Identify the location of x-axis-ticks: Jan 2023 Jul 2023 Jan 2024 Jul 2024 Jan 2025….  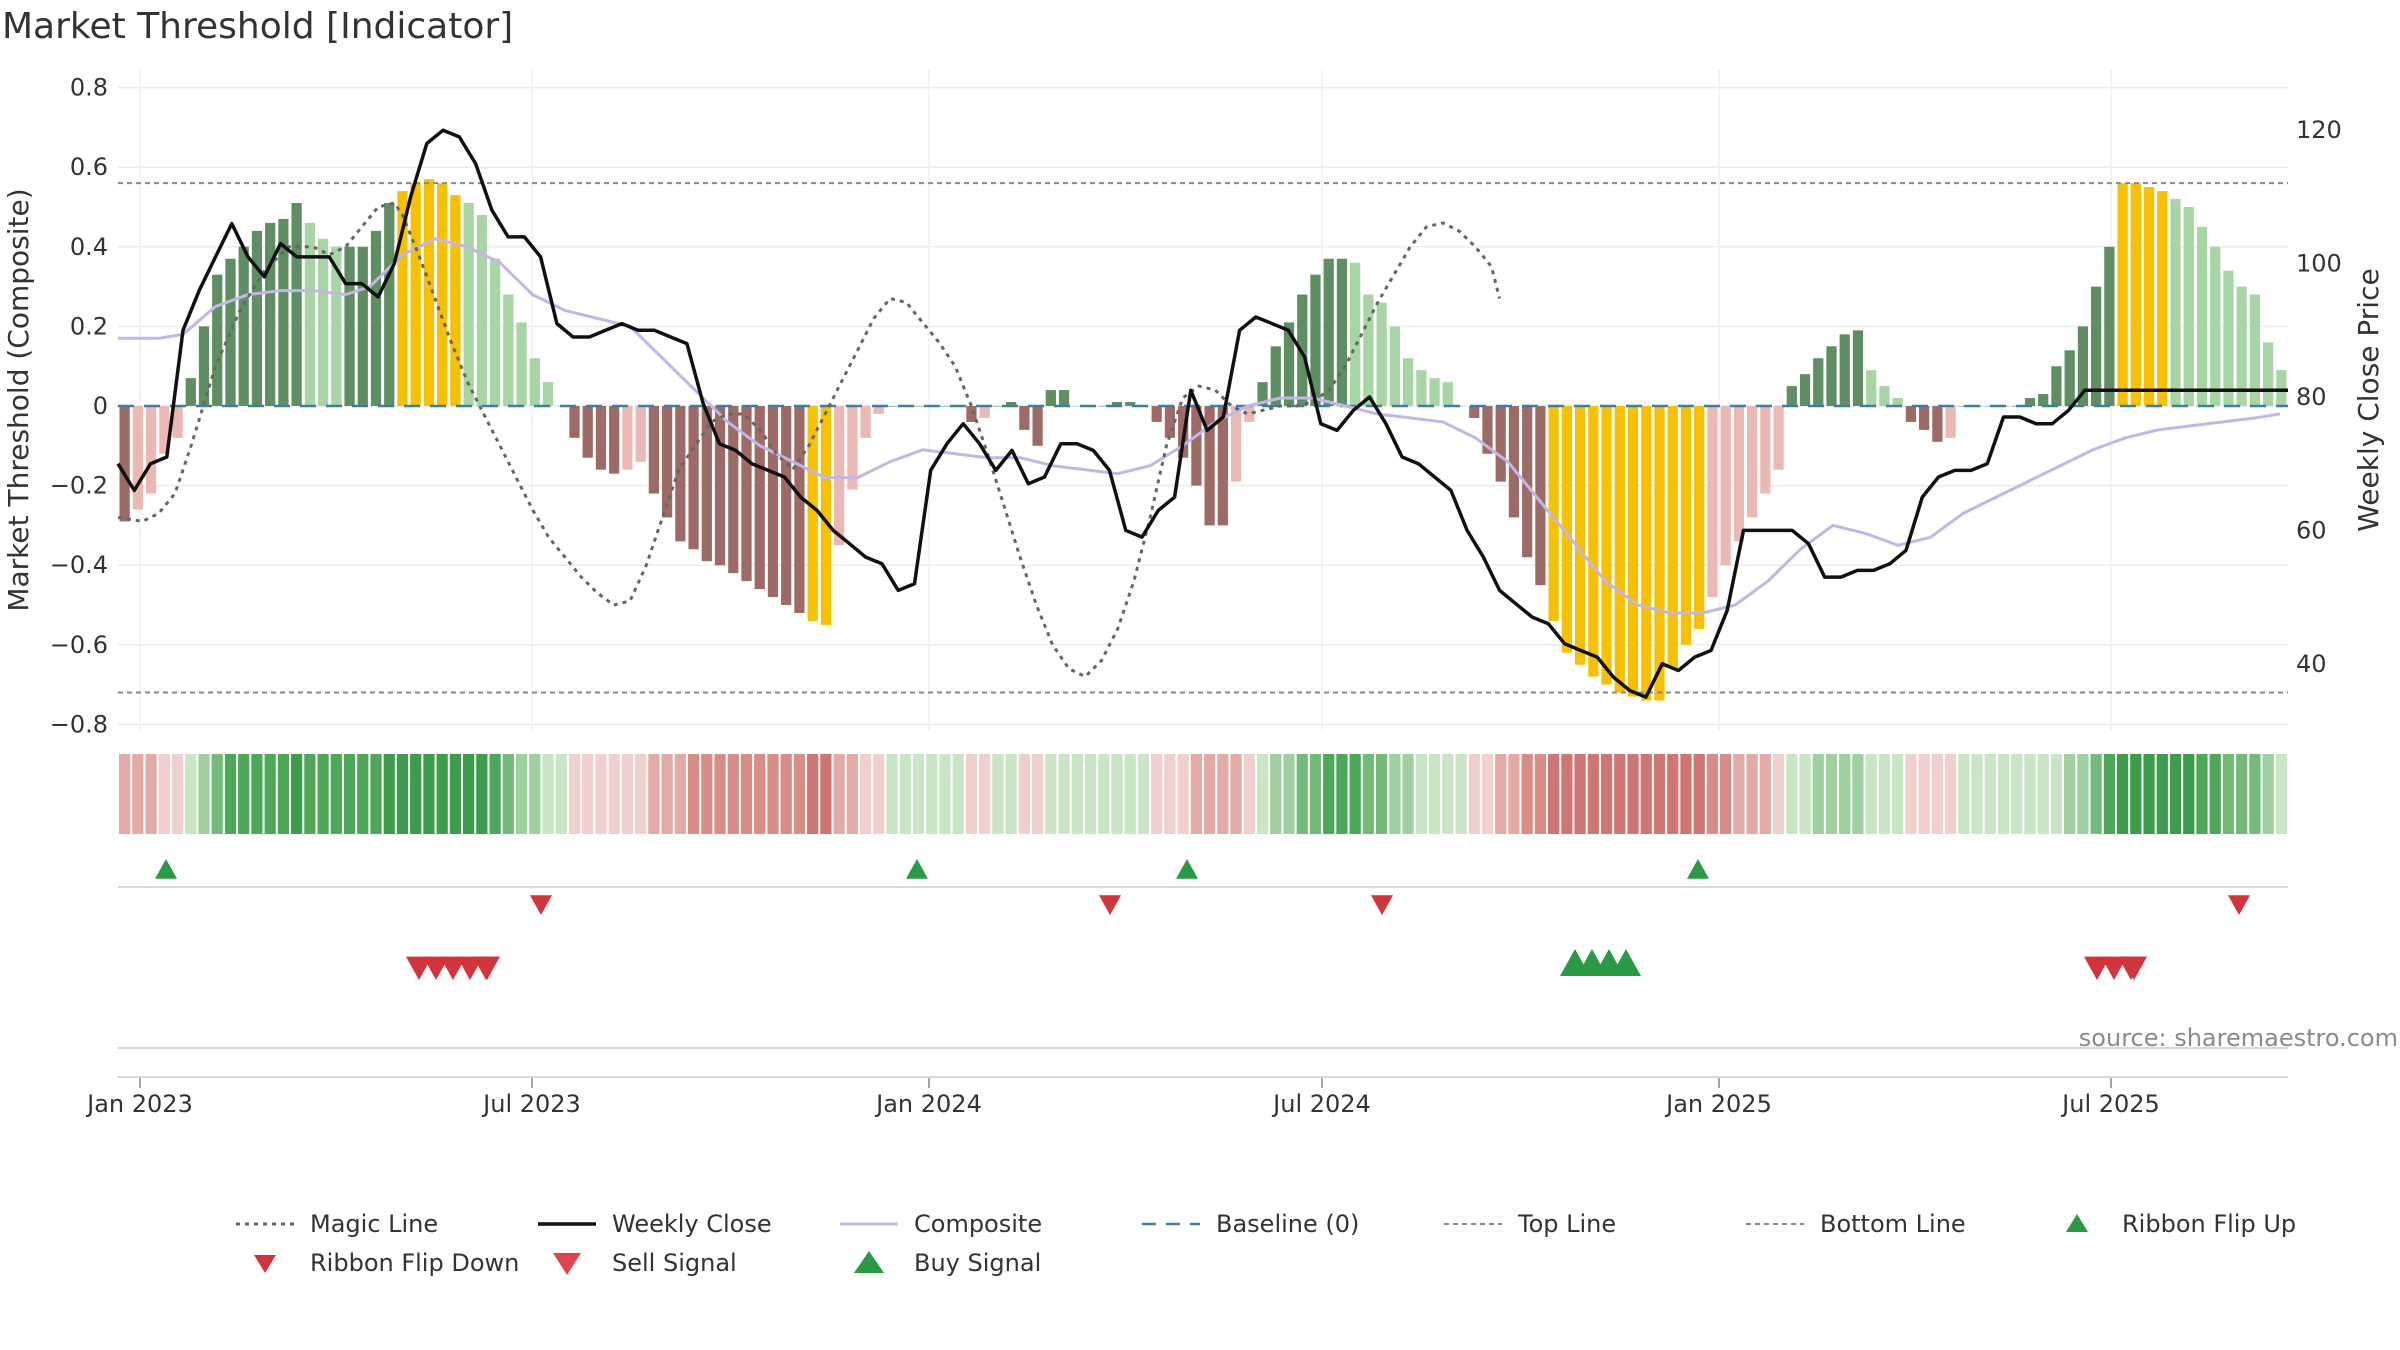
(1122, 1098).